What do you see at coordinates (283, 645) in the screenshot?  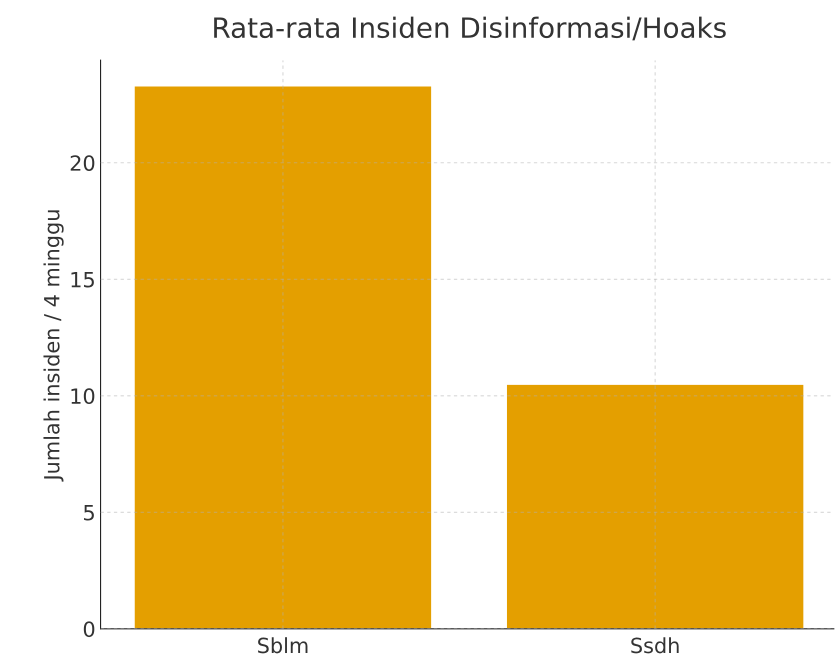 I see `x-tick-label: Sblm` at bounding box center [283, 645].